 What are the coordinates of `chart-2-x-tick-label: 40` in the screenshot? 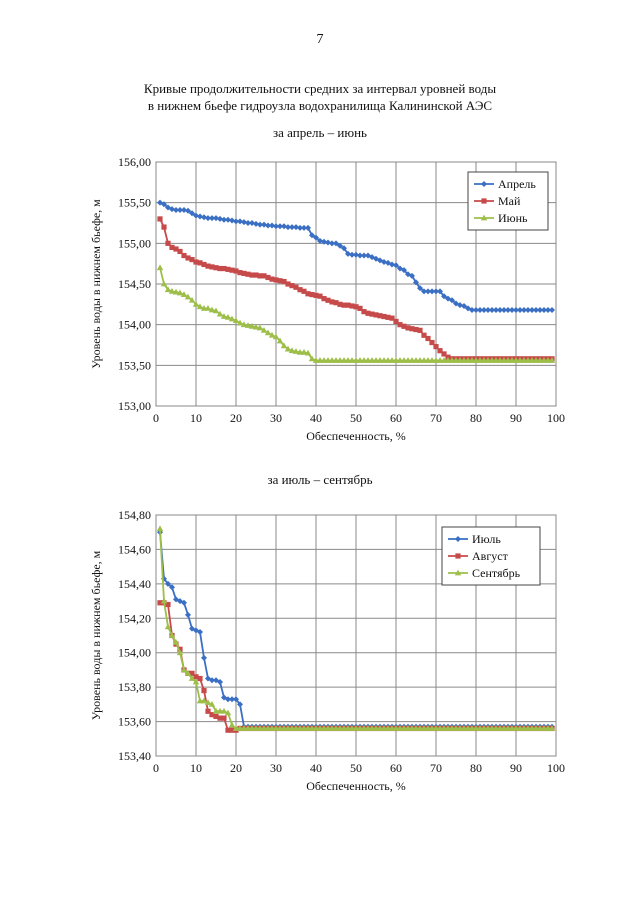 It's located at (316, 768).